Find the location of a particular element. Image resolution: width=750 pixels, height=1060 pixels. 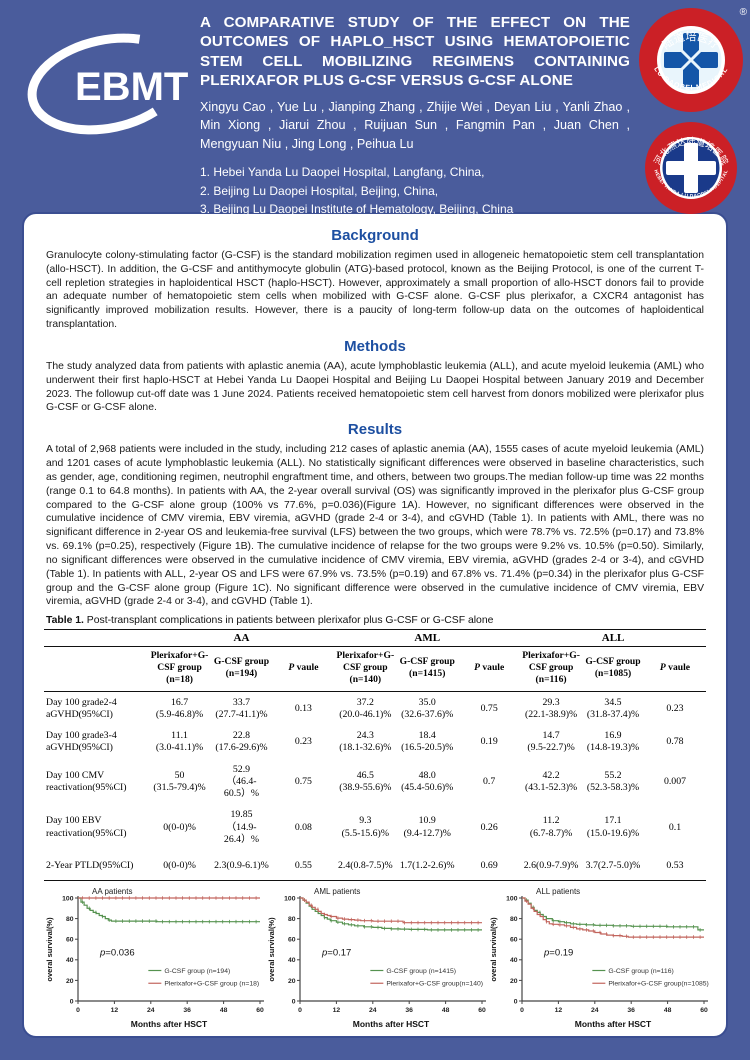

table-col-header: Plerixafor+G-CSF group (n=116) is located at coordinates (551, 669).